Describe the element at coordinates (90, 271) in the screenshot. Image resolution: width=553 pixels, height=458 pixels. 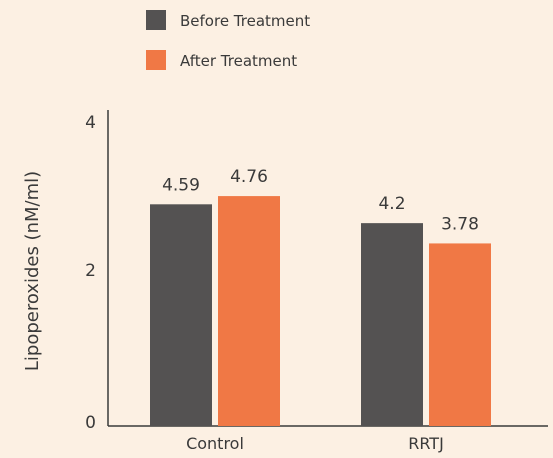
I see `y-tick-label: 2` at that location.